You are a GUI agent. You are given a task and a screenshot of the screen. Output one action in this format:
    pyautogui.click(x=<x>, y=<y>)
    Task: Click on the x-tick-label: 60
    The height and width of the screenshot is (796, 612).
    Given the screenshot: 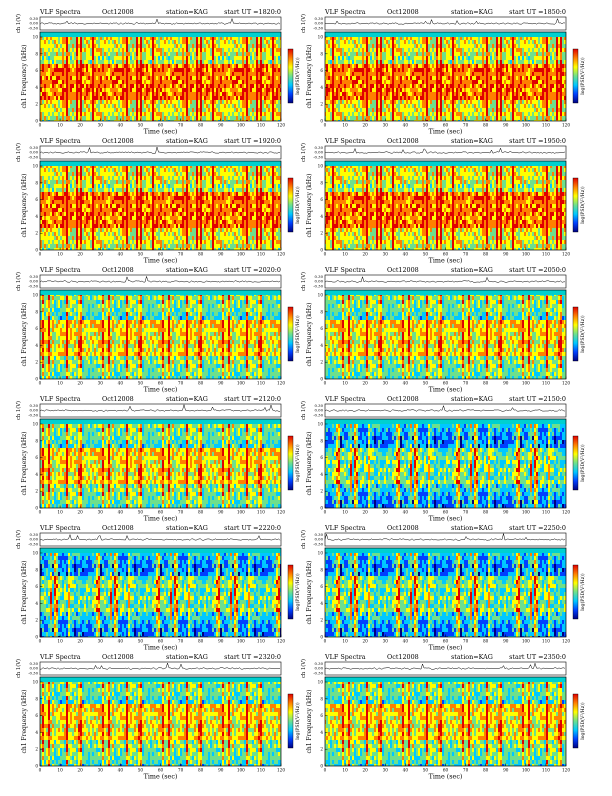 What is the action you would take?
    pyautogui.click(x=161, y=254)
    